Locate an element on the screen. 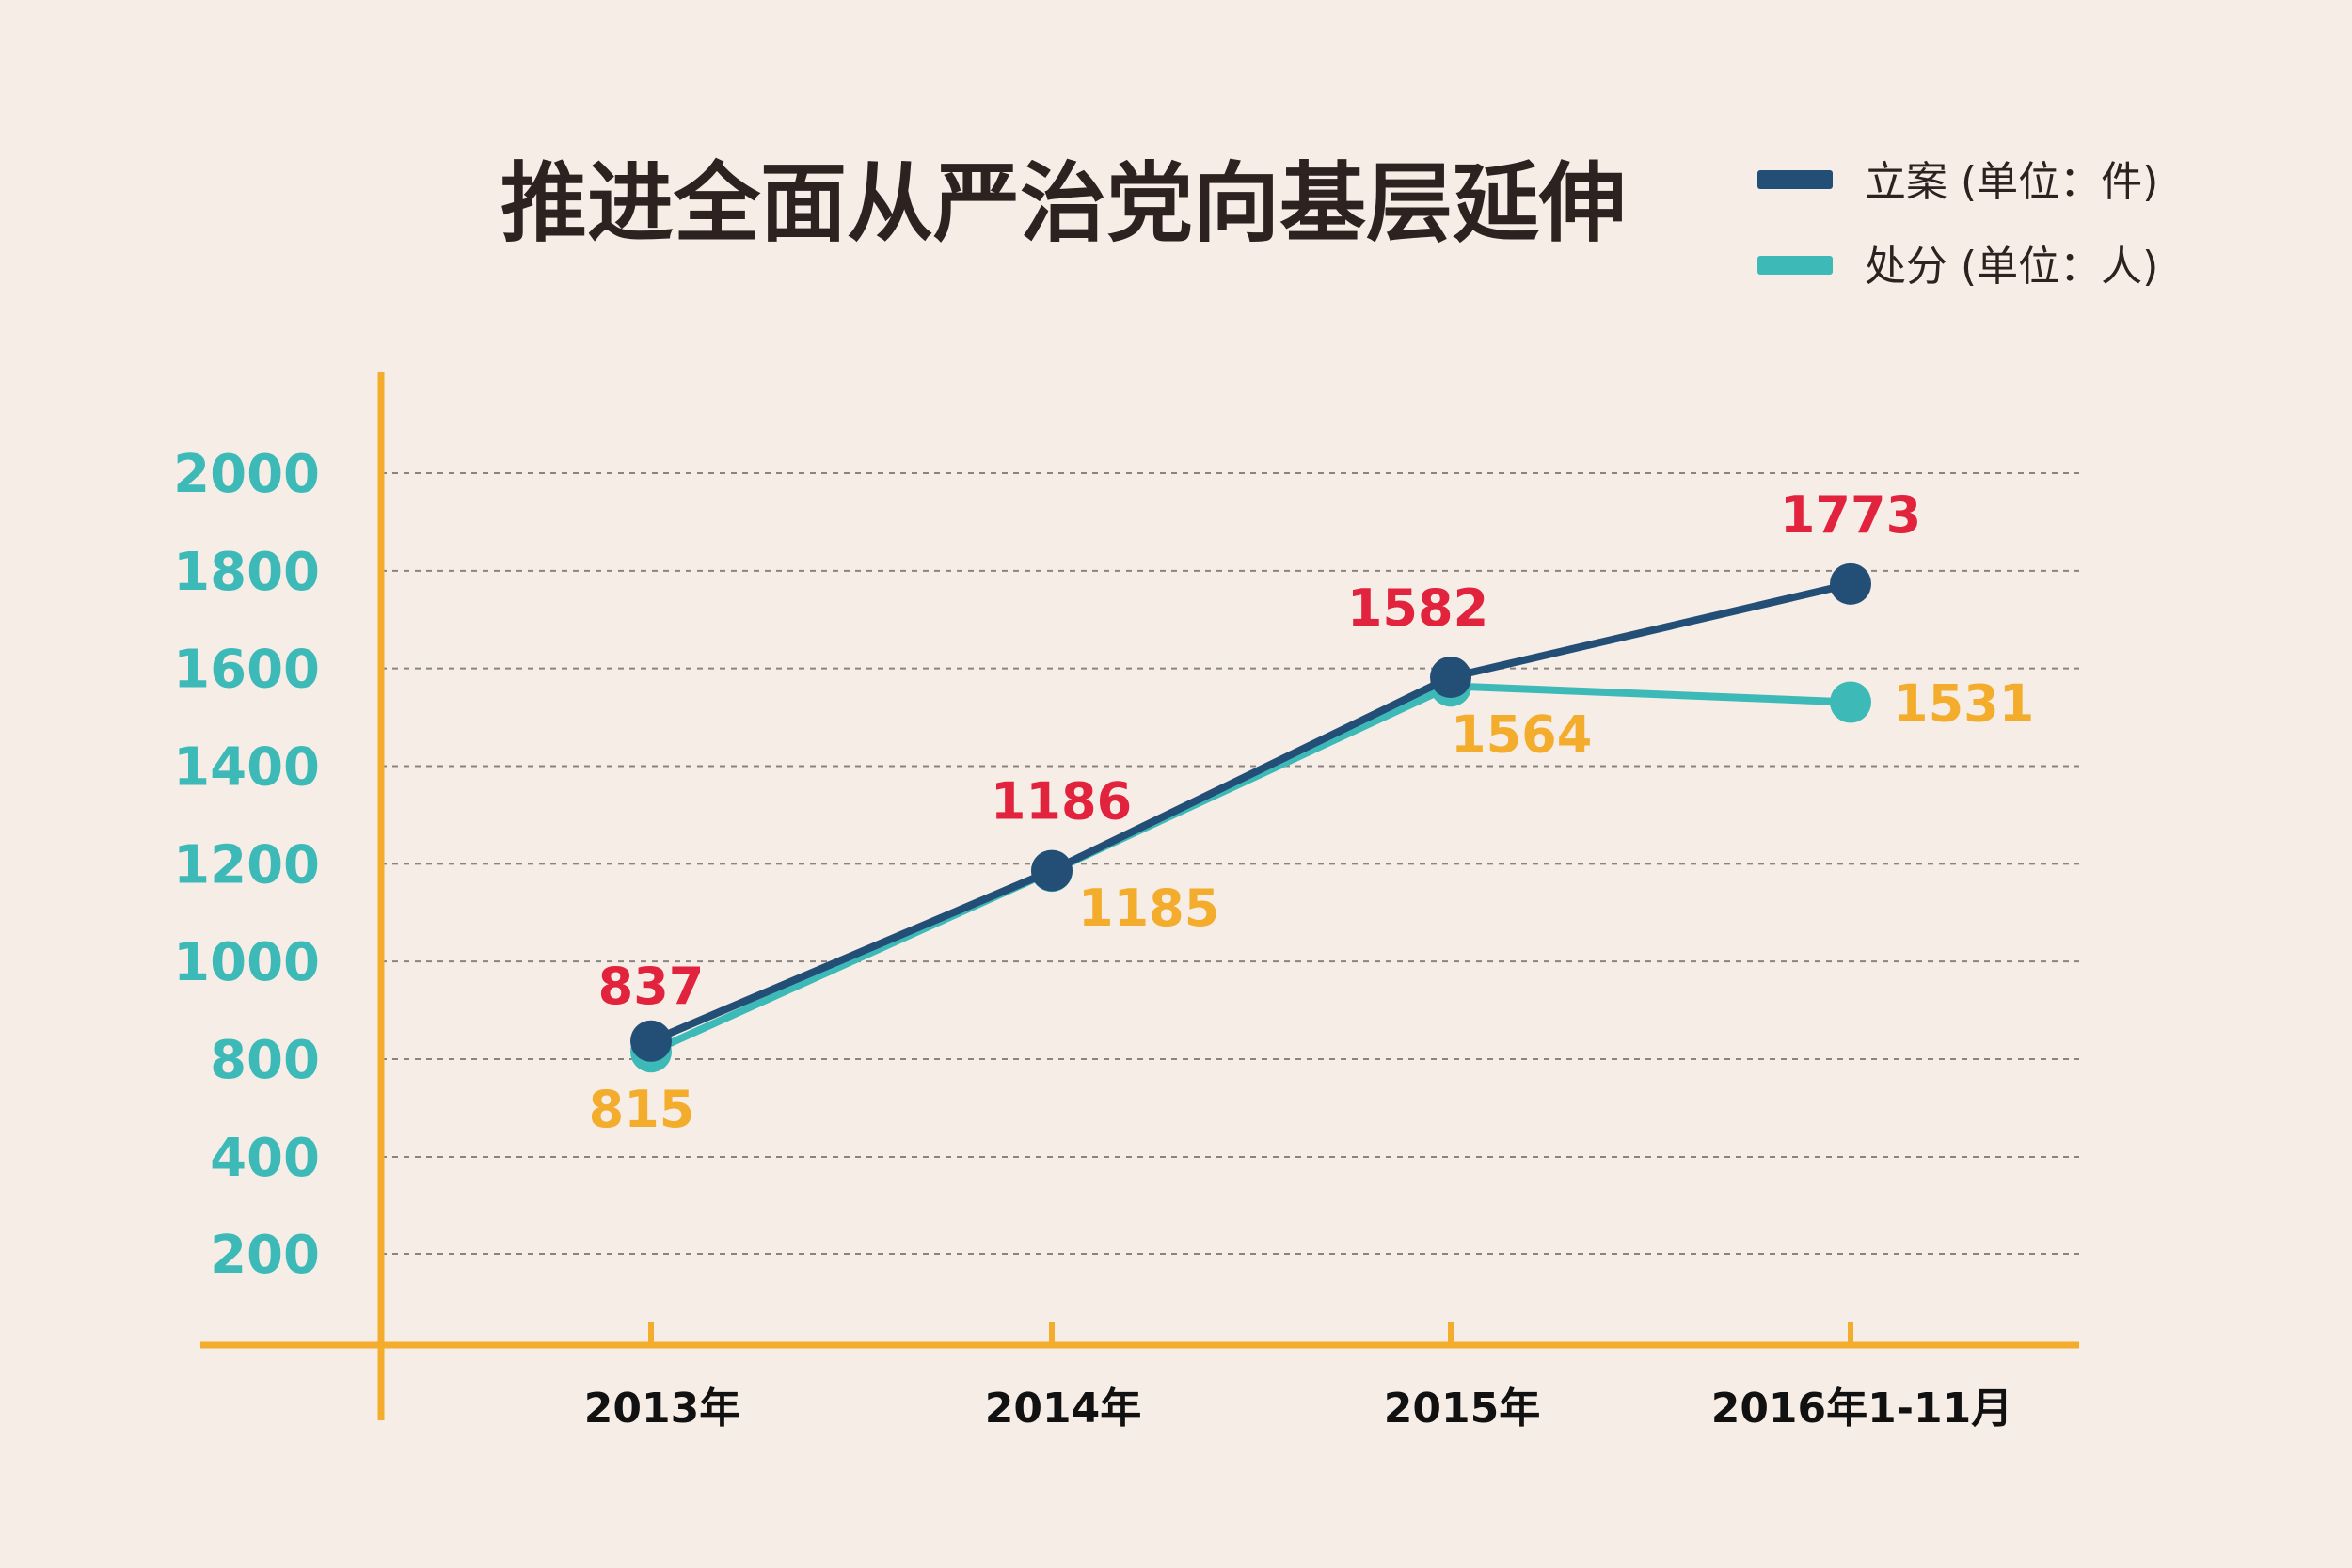 The image size is (2352, 1568). y-tick-label: 400 is located at coordinates (265, 1158).